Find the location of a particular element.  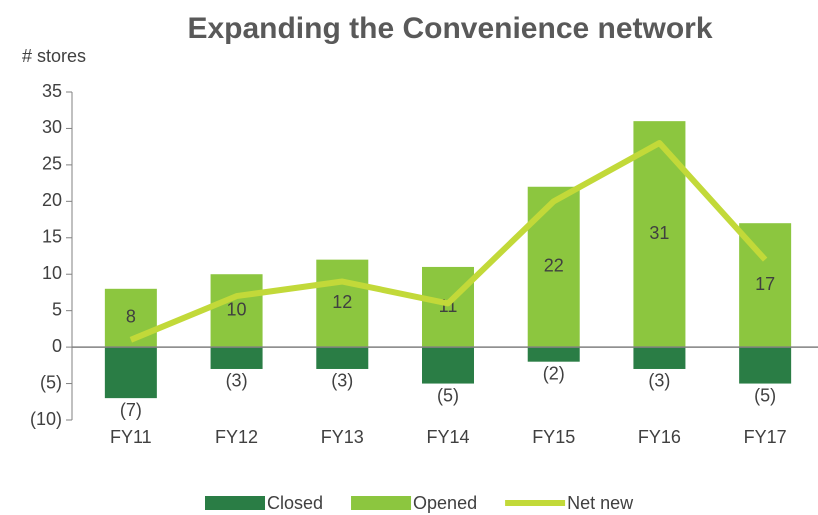

data-label: 10 is located at coordinates (237, 309).